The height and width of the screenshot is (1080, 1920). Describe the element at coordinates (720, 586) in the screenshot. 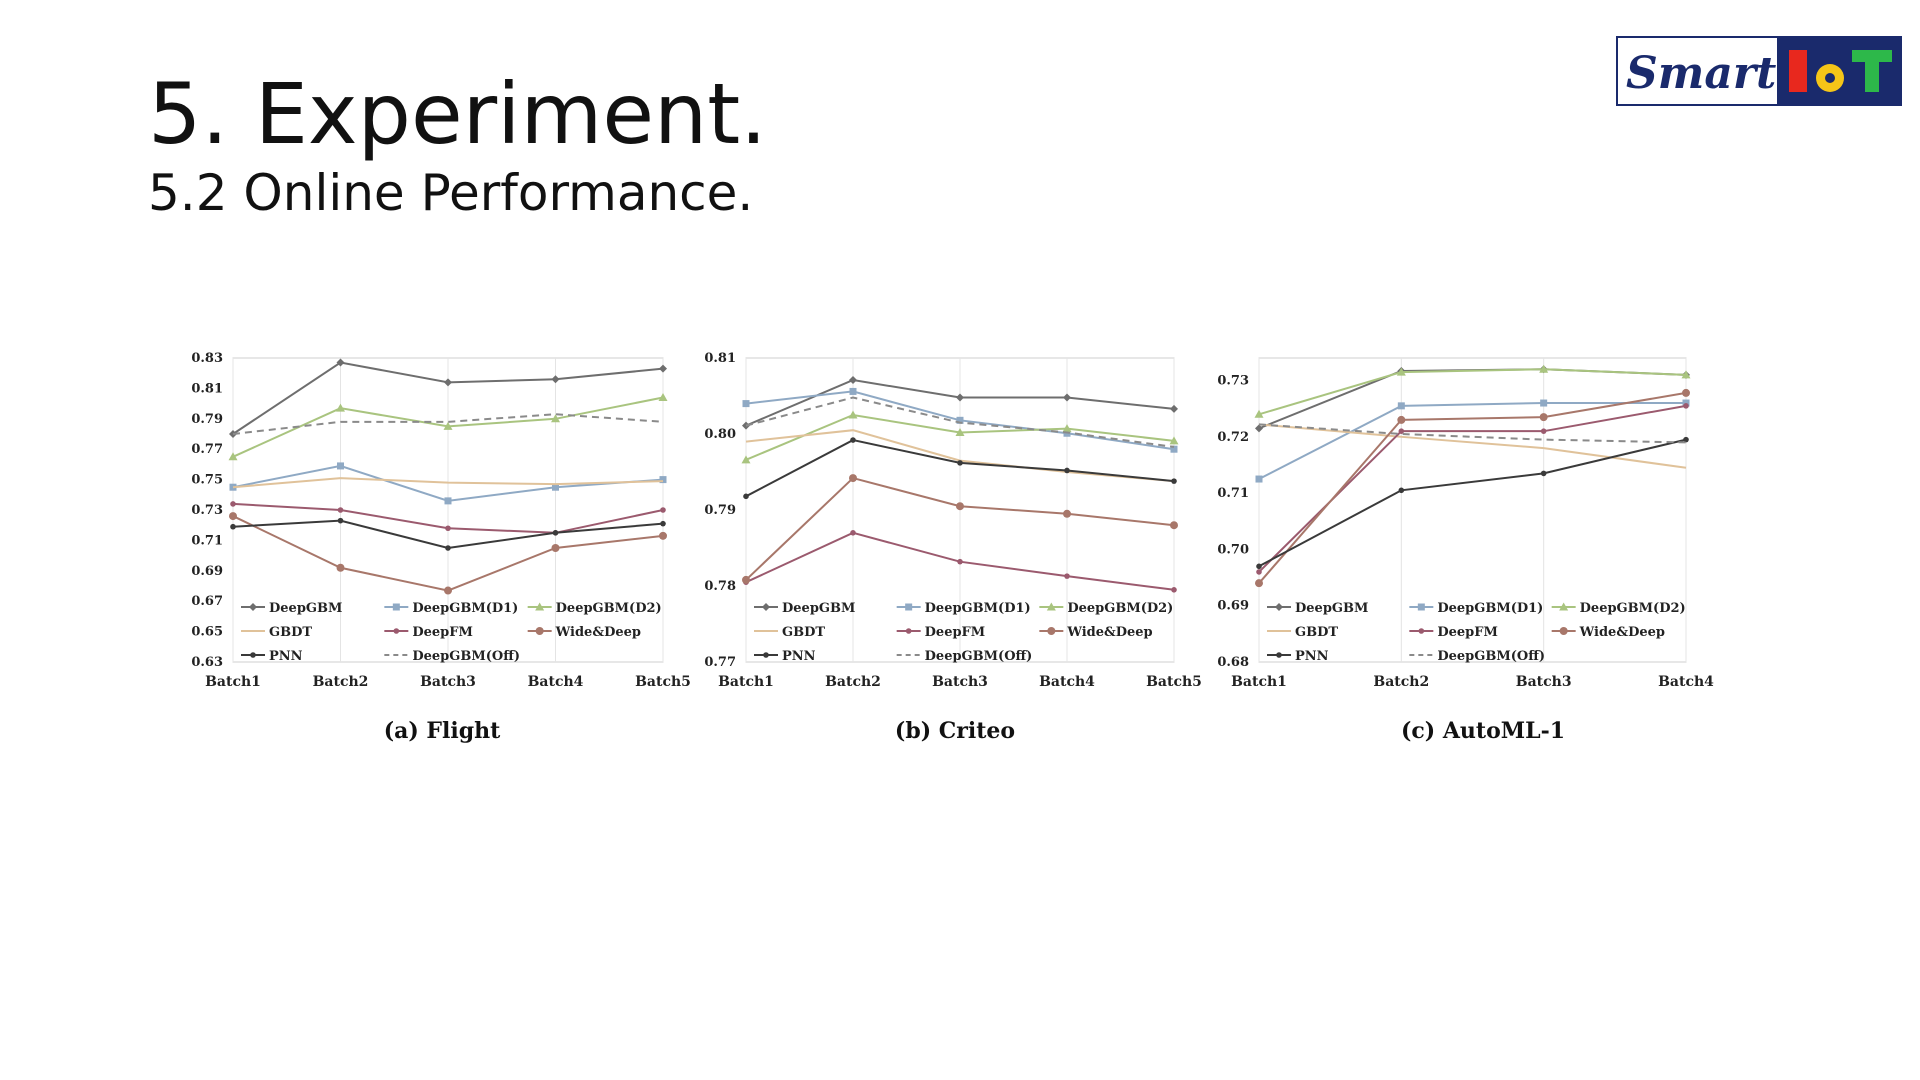

I see `y-tick-label: 0.78` at that location.